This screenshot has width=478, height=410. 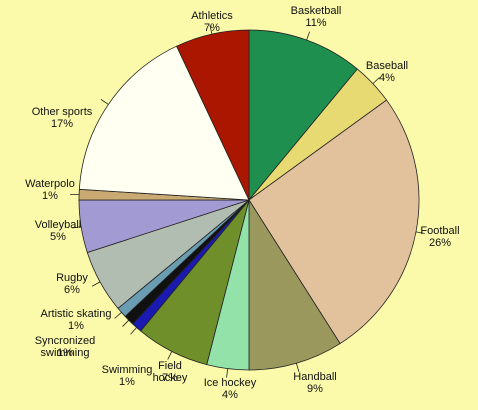 What do you see at coordinates (316, 11) in the screenshot?
I see `slice-label: Basketball` at bounding box center [316, 11].